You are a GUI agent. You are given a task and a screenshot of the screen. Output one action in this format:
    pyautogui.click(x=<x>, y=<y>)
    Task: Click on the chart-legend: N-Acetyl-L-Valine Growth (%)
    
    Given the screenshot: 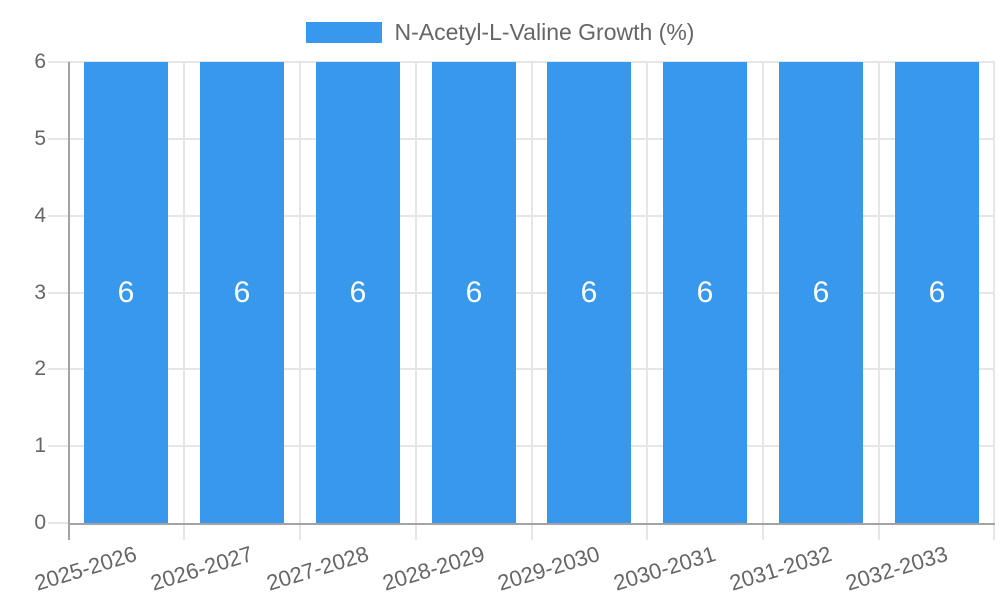 What is the action you would take?
    pyautogui.click(x=500, y=32)
    